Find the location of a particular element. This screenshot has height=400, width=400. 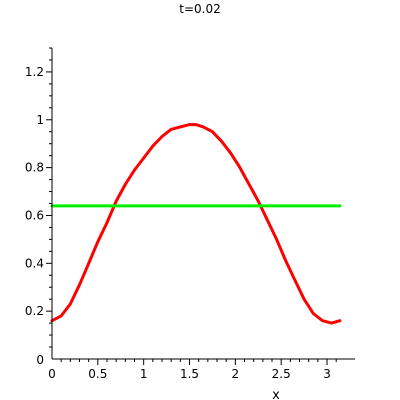

x-tick-label: 1.5 is located at coordinates (189, 374).